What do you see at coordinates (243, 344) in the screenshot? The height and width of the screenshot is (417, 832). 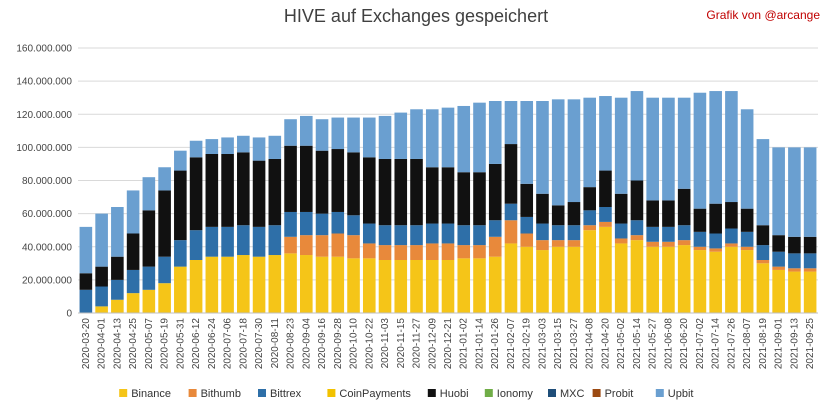 I see `x-tick-label: 2020-07-18` at bounding box center [243, 344].